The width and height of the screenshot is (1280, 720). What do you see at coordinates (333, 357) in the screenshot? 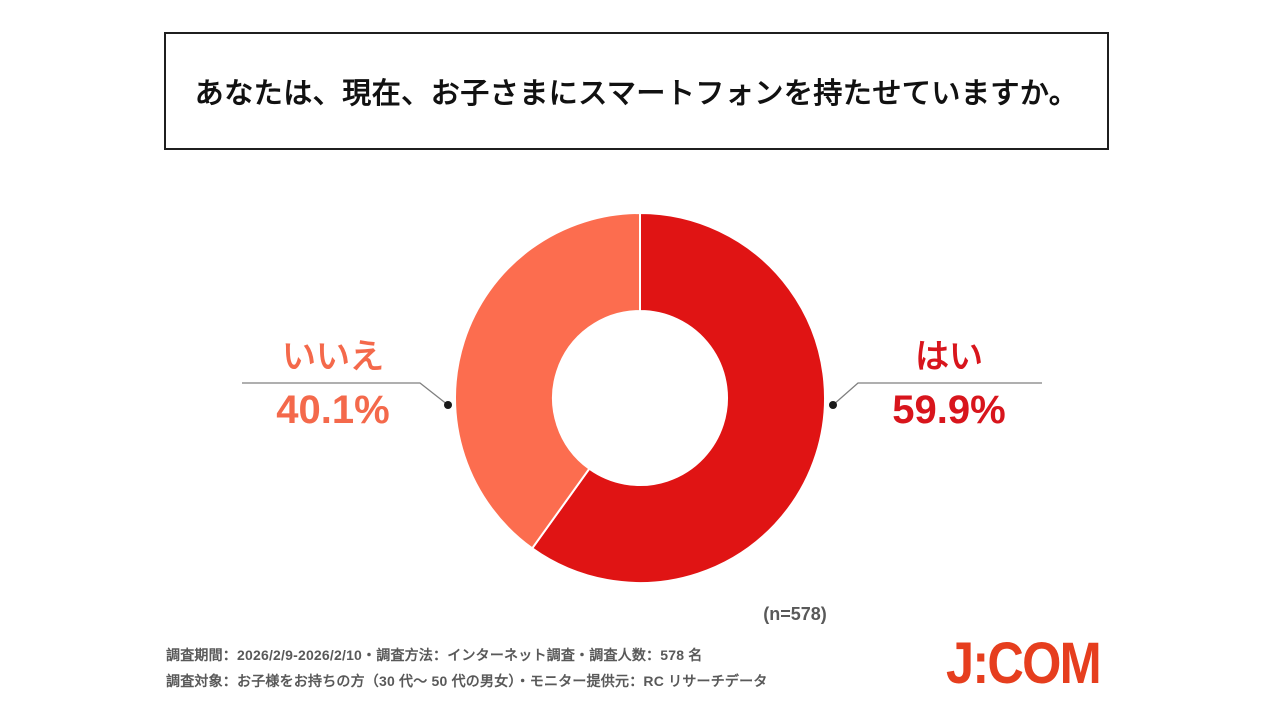
I see `label-no-name: いいえ` at bounding box center [333, 357].